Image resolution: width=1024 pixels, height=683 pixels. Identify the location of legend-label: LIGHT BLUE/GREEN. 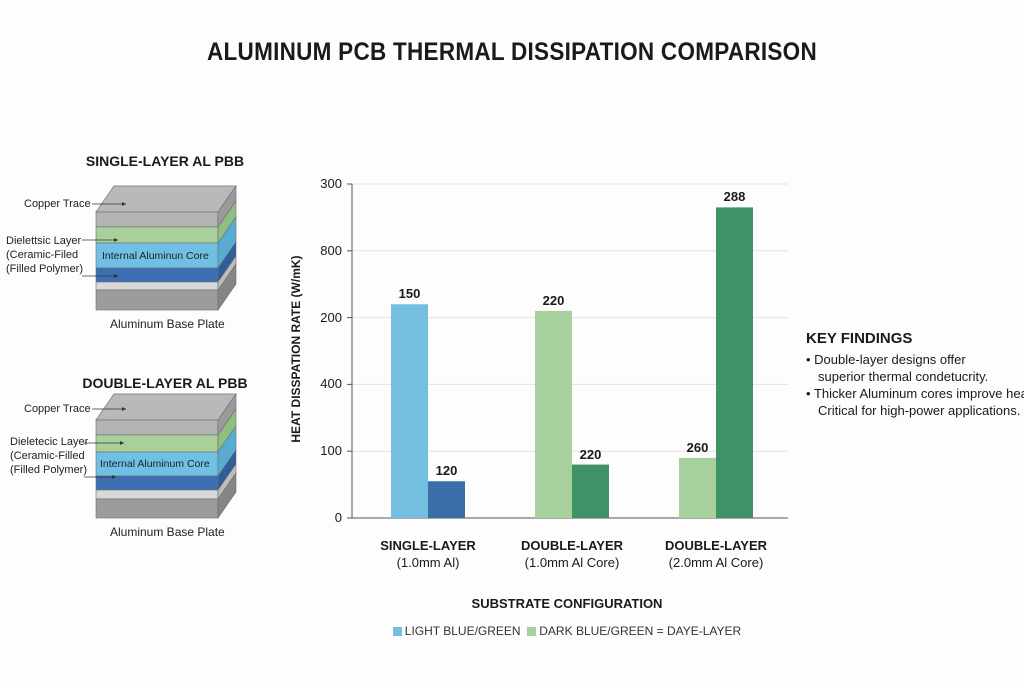
(462, 631).